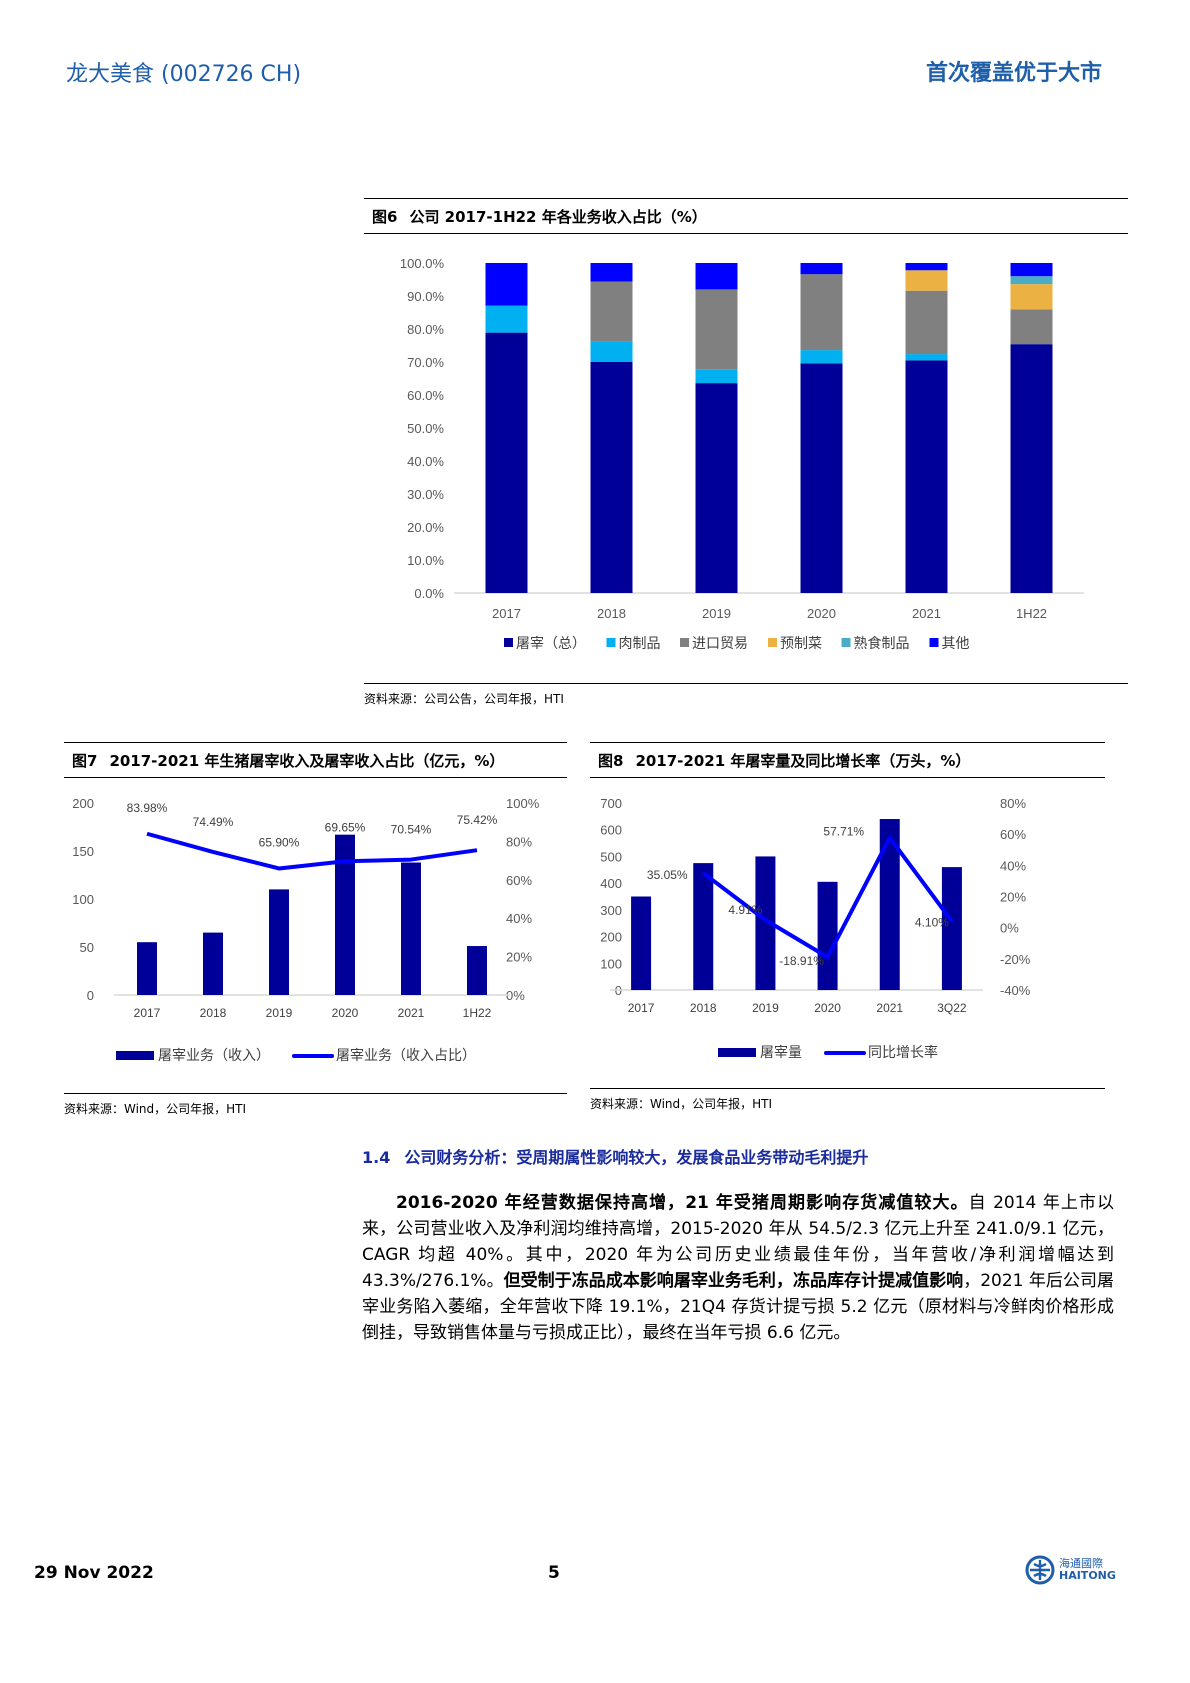 The height and width of the screenshot is (1683, 1190). Describe the element at coordinates (425, 560) in the screenshot. I see `y-tick-label: 10.0%` at that location.